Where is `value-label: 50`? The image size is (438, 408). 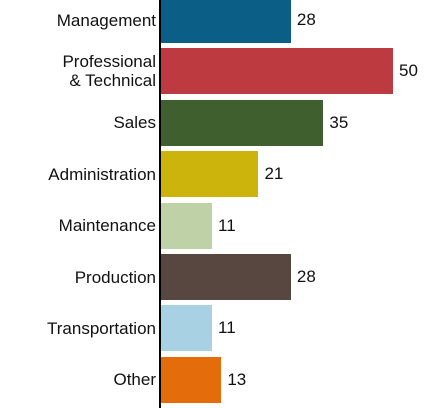
value-label: 50 is located at coordinates (408, 71).